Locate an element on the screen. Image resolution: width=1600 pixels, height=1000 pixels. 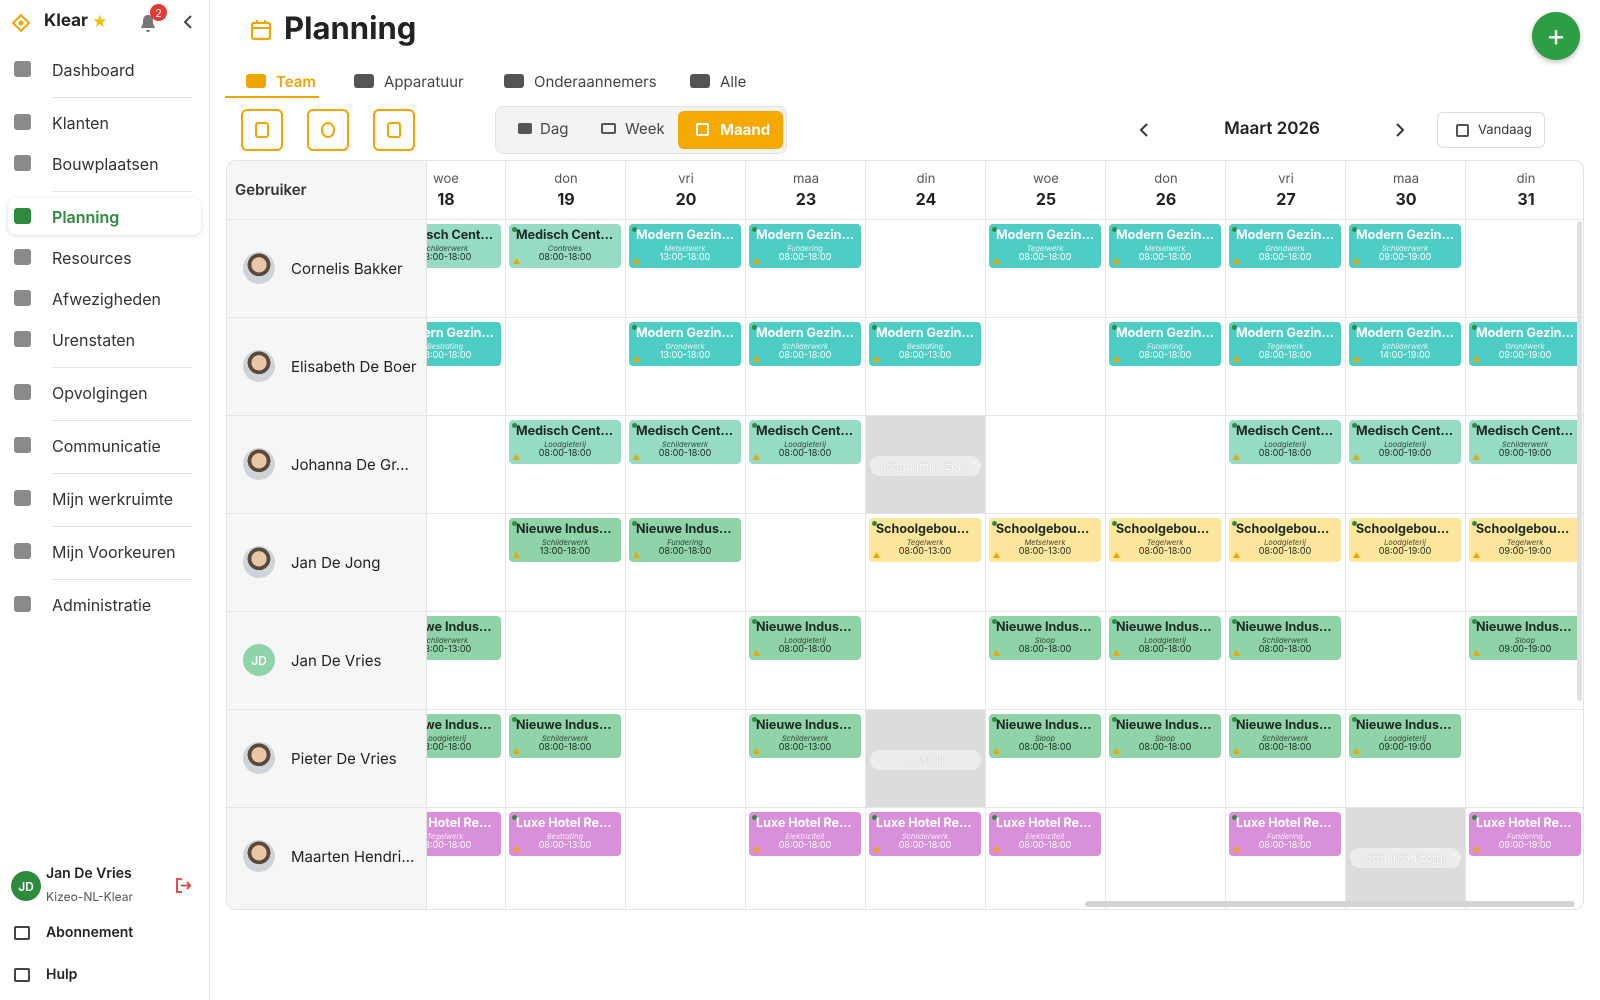
scrollbar is located at coordinates (1579, 461).